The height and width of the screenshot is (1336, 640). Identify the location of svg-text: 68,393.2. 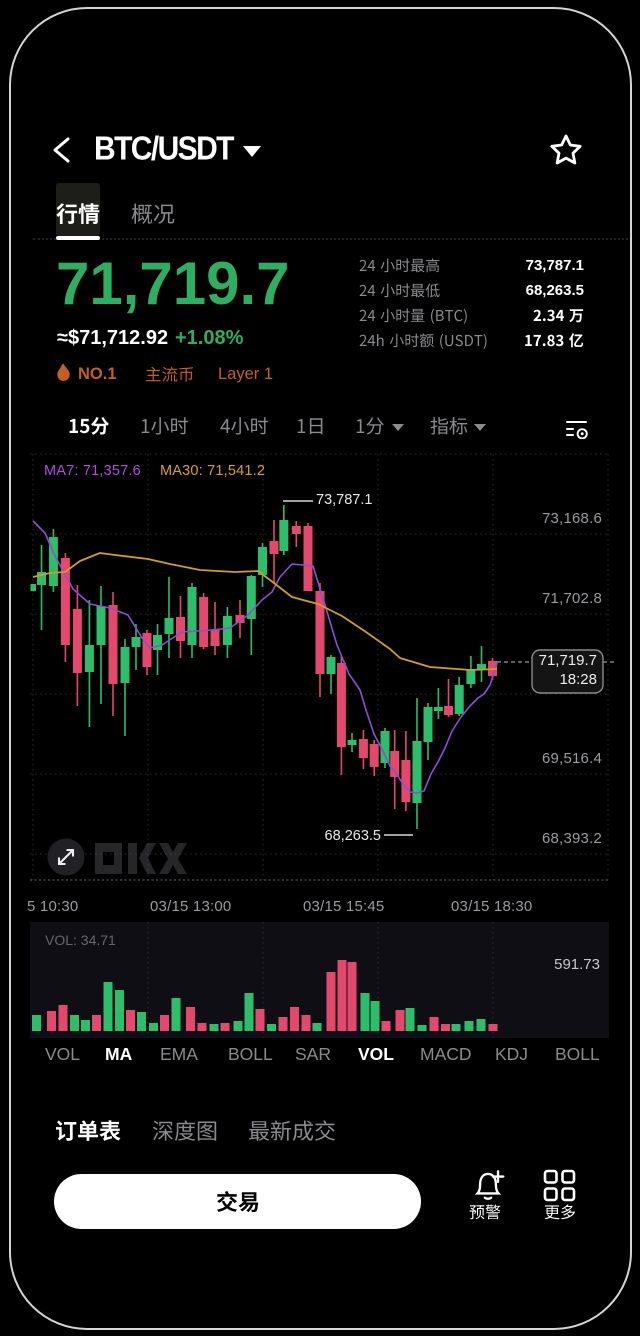
(572, 838).